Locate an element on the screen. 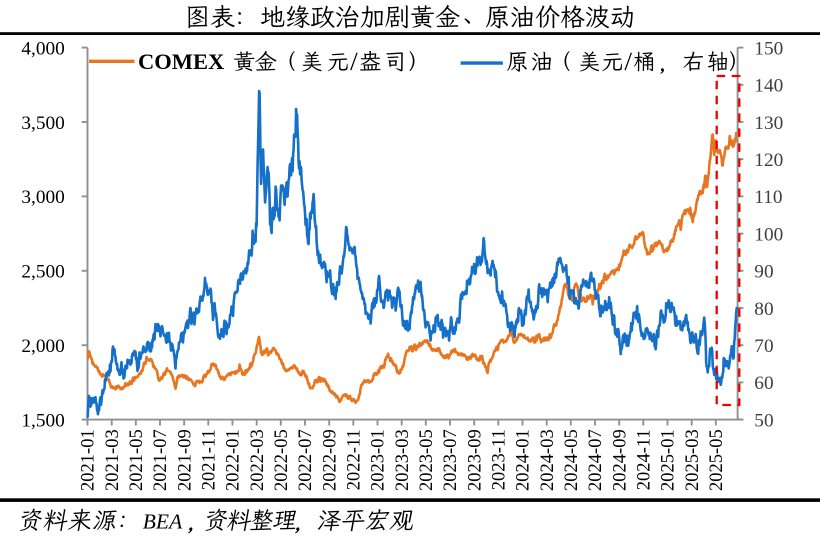 The width and height of the screenshot is (820, 539). svg-text: 2022-05 is located at coordinates (282, 460).